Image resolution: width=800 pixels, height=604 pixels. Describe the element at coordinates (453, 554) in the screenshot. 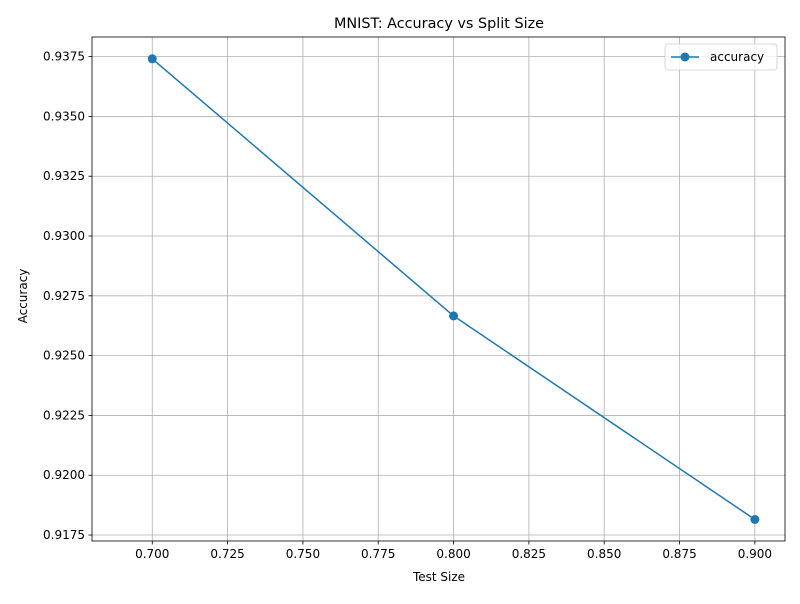

I see `x-tick-label: 0.800` at that location.